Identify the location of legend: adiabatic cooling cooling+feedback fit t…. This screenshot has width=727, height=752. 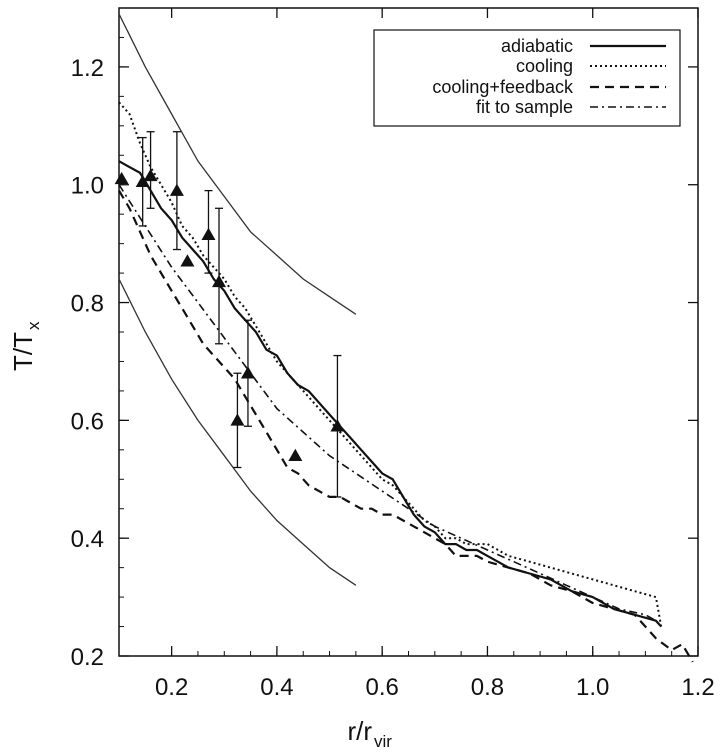
(527, 78).